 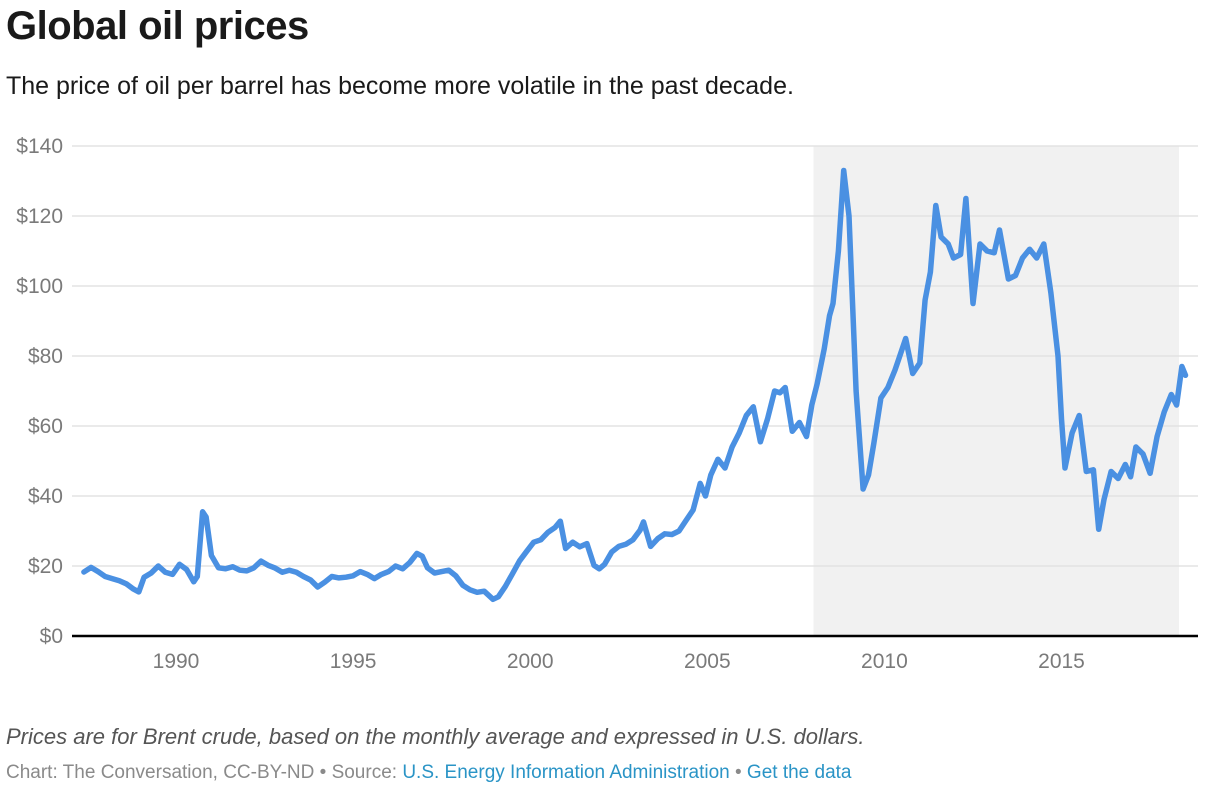 What do you see at coordinates (45, 496) in the screenshot?
I see `y-tick-label: $40` at bounding box center [45, 496].